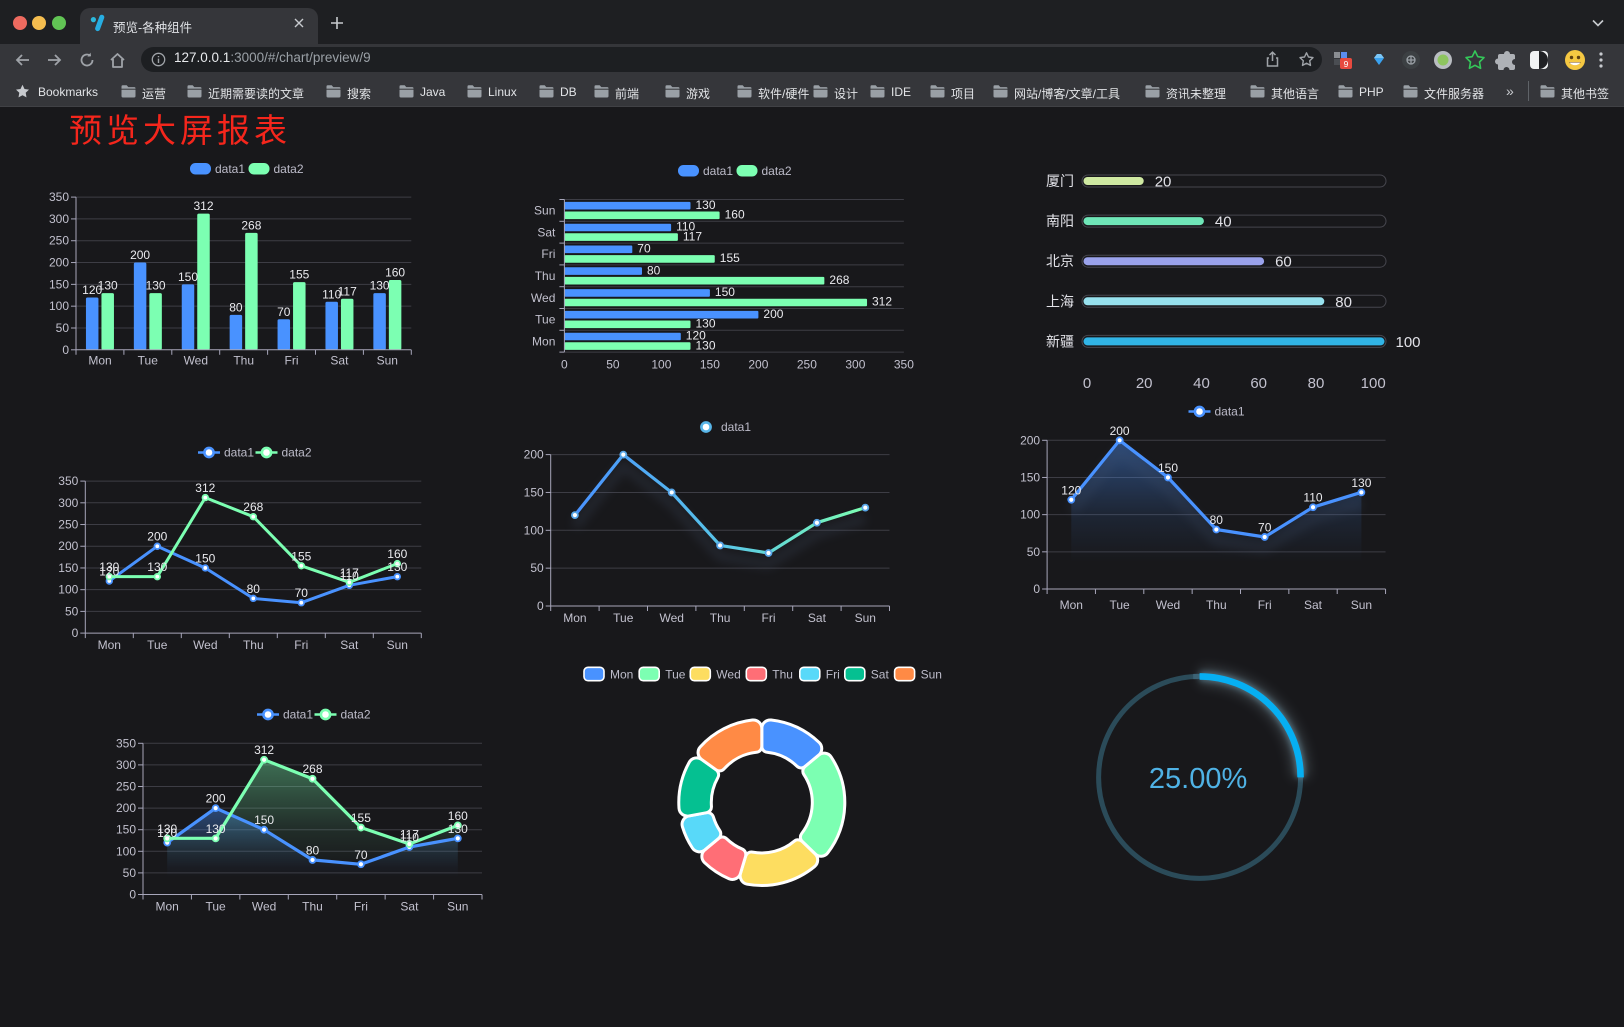  Describe the element at coordinates (180, 130) in the screenshot. I see `svg-text: 预览大屏报表` at that location.